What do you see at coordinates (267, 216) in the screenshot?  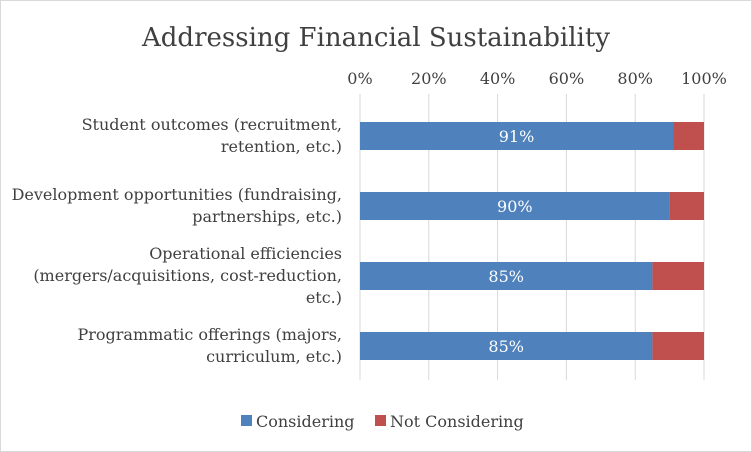 I see `category-label-line: partnerships, etc.)` at bounding box center [267, 216].